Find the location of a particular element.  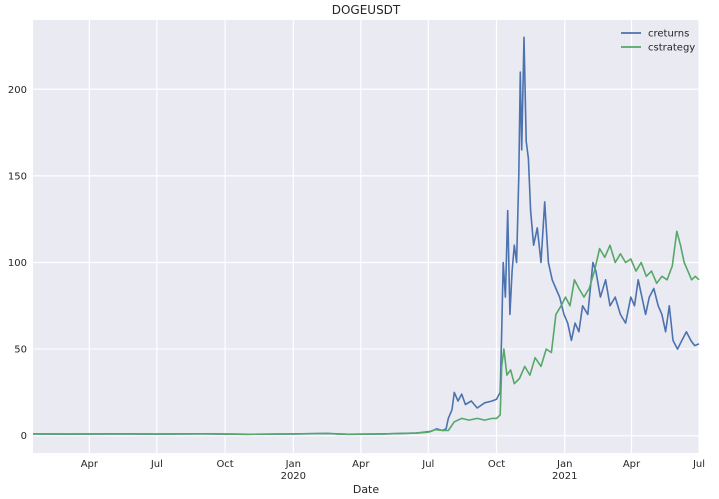

x-tick-year-label: 2021 is located at coordinates (564, 476).